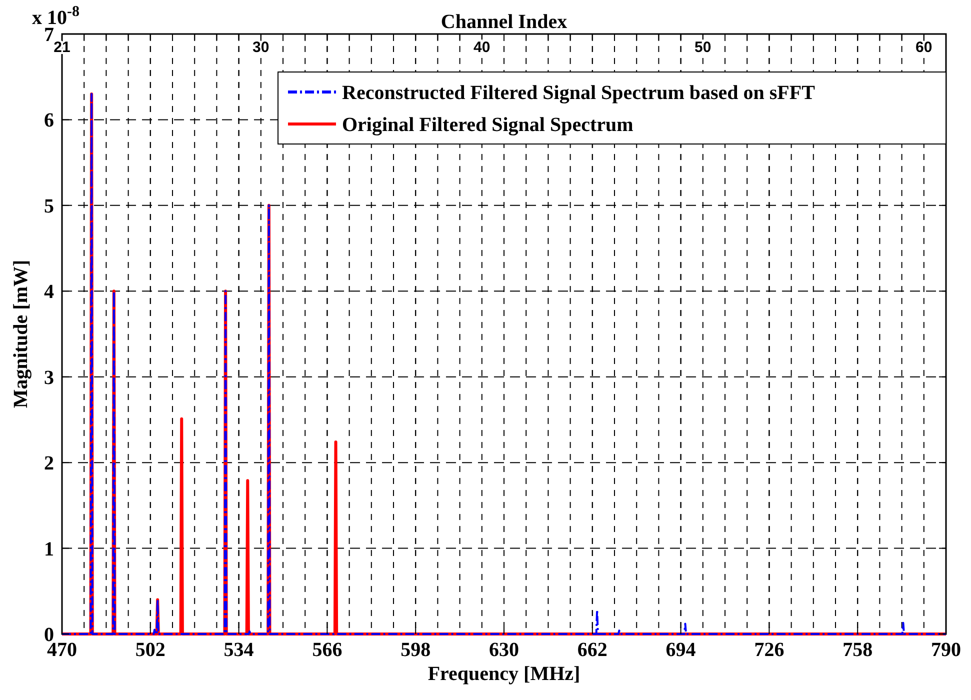  What do you see at coordinates (946, 650) in the screenshot?
I see `x-tick-label: 790` at bounding box center [946, 650].